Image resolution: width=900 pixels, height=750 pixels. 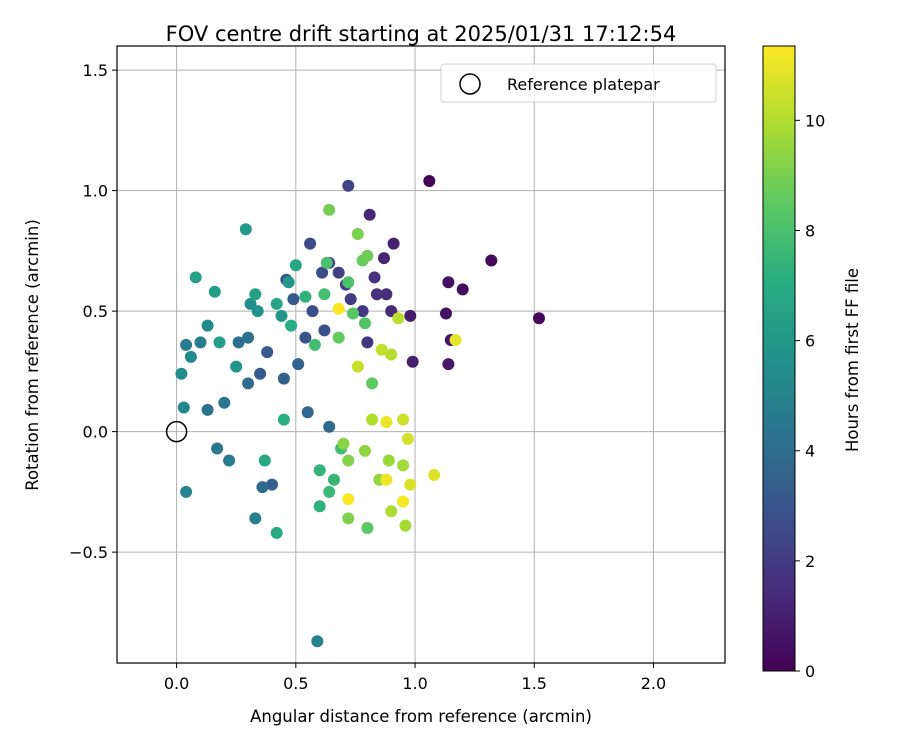 I want to click on legend-box, so click(x=578, y=83).